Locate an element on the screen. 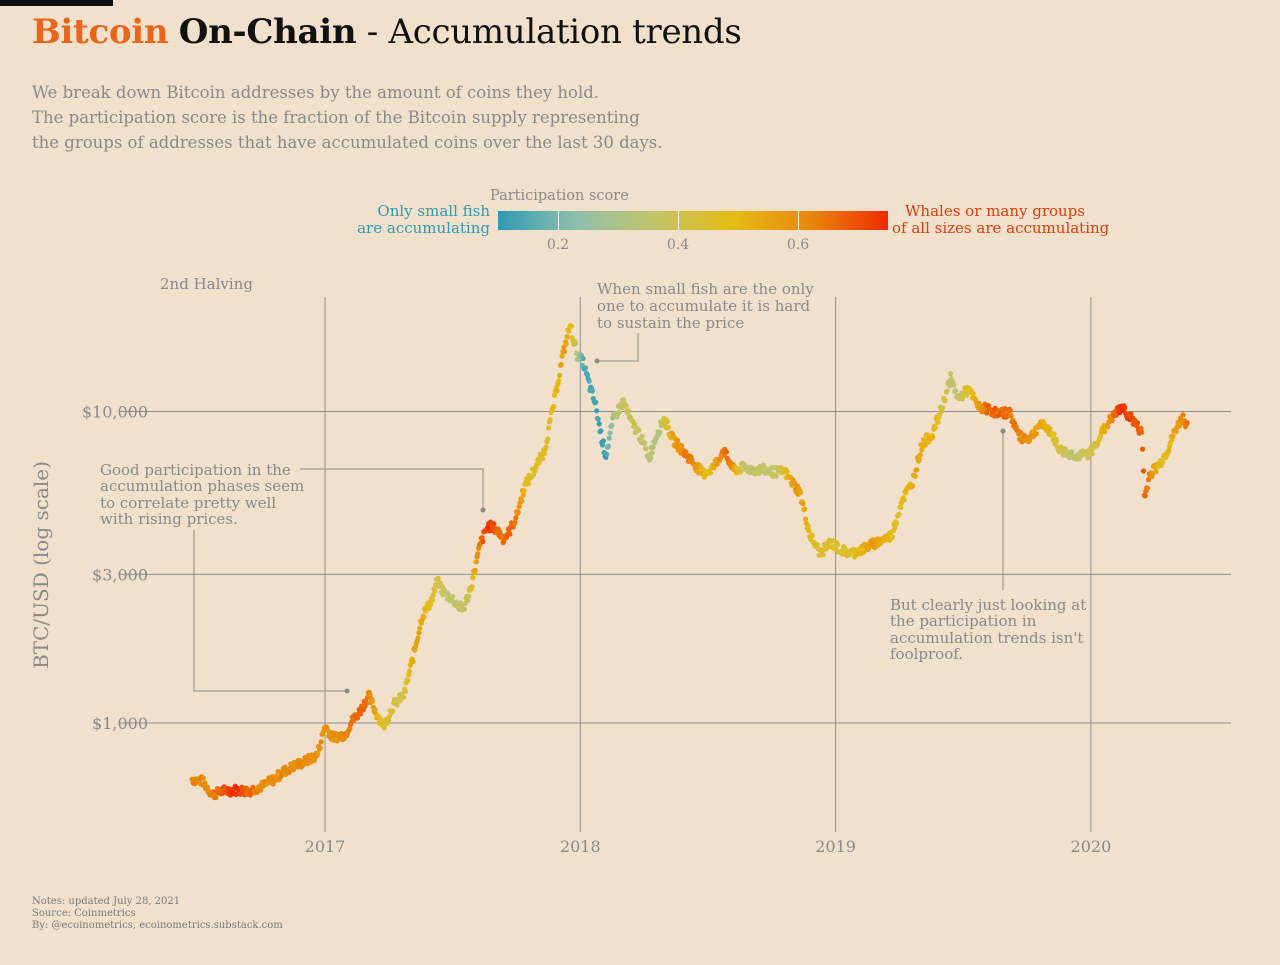  x-tick-label: 2018 is located at coordinates (580, 846).